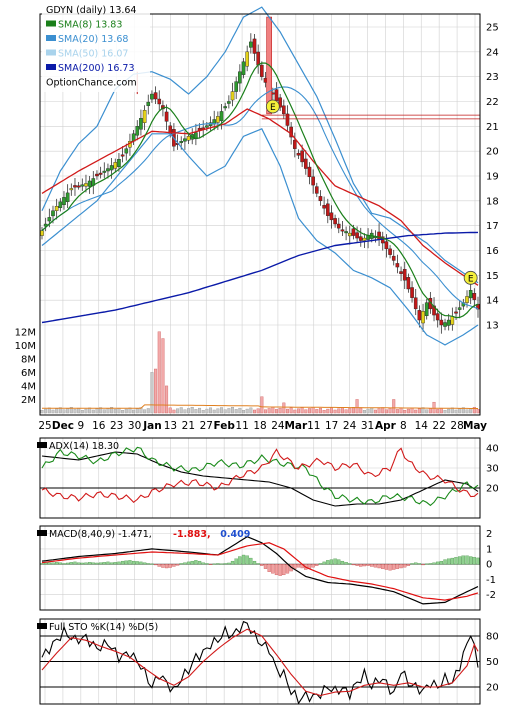  What do you see at coordinates (260, 478) in the screenshot?
I see `adx-frame` at bounding box center [260, 478].